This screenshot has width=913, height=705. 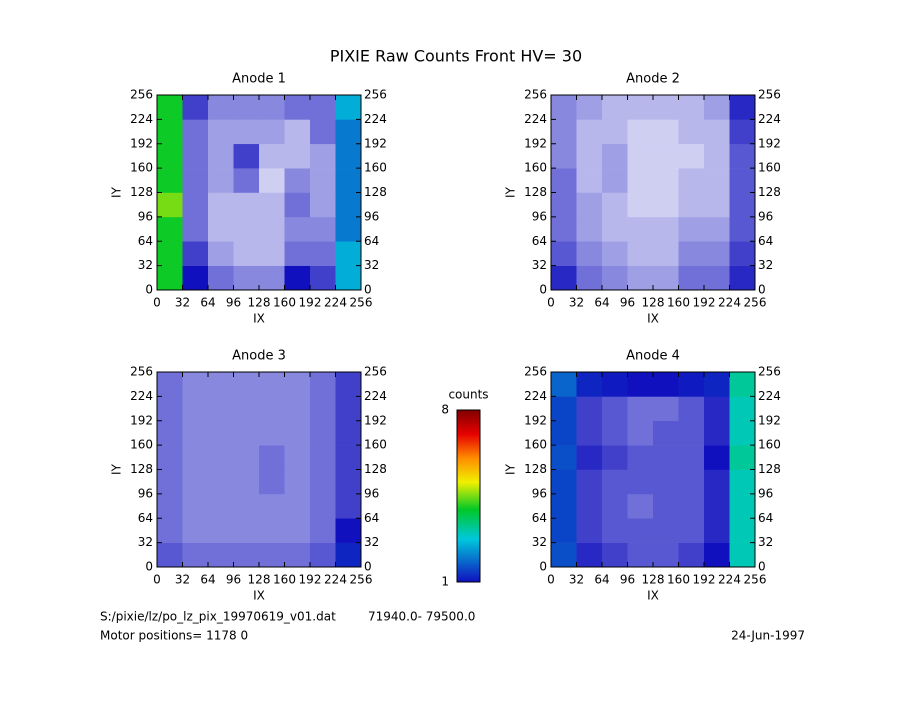 What do you see at coordinates (182, 580) in the screenshot?
I see `x-tick-label: 32` at bounding box center [182, 580].